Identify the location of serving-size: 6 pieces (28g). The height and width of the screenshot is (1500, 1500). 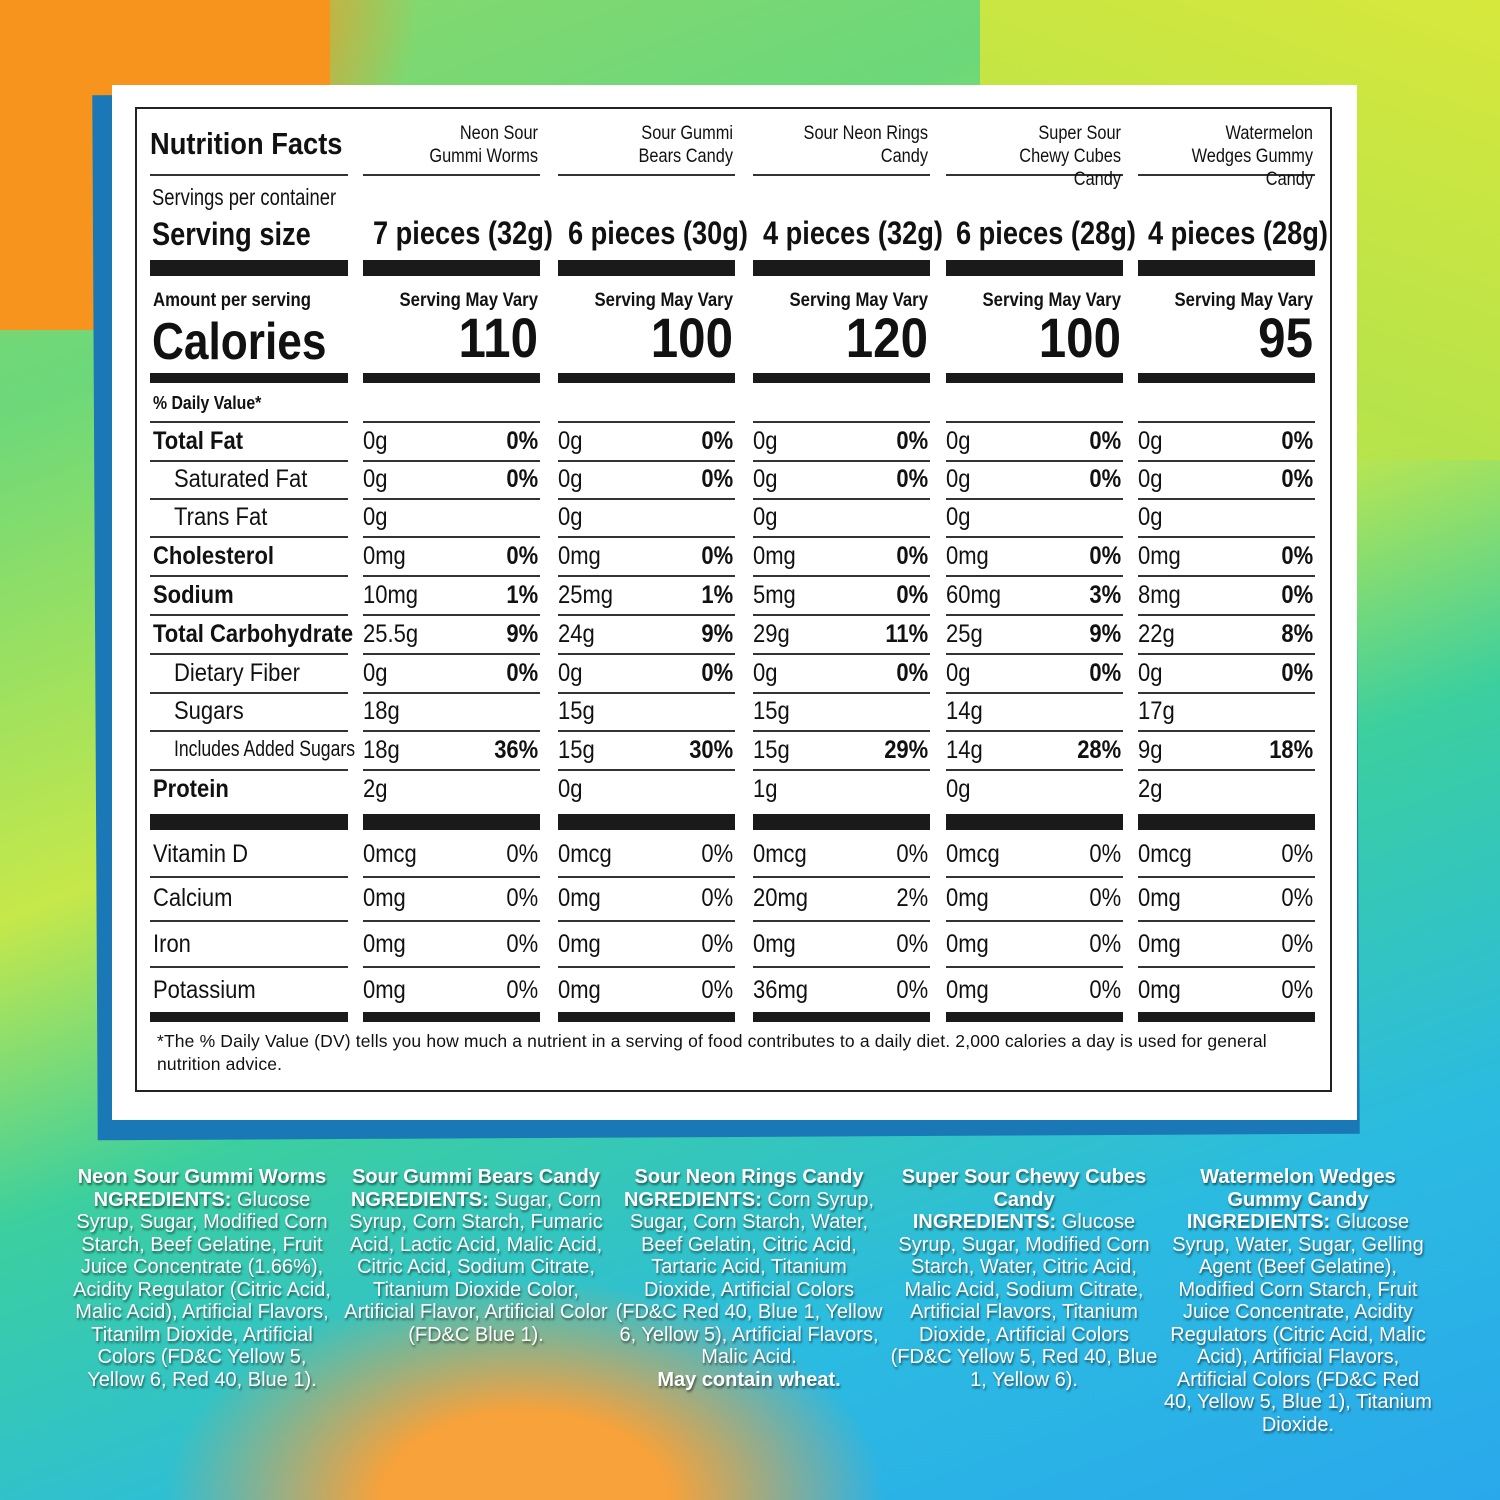
(1046, 233).